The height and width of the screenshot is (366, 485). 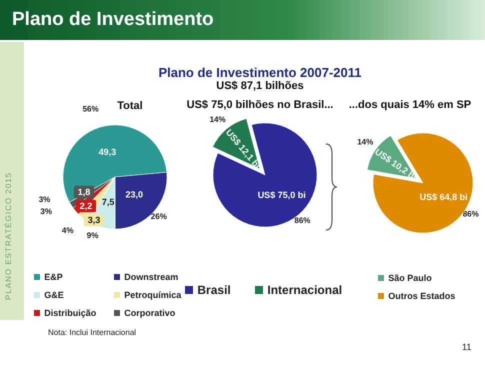 What do you see at coordinates (421, 296) in the screenshot?
I see `legend-label: Outros Estados` at bounding box center [421, 296].